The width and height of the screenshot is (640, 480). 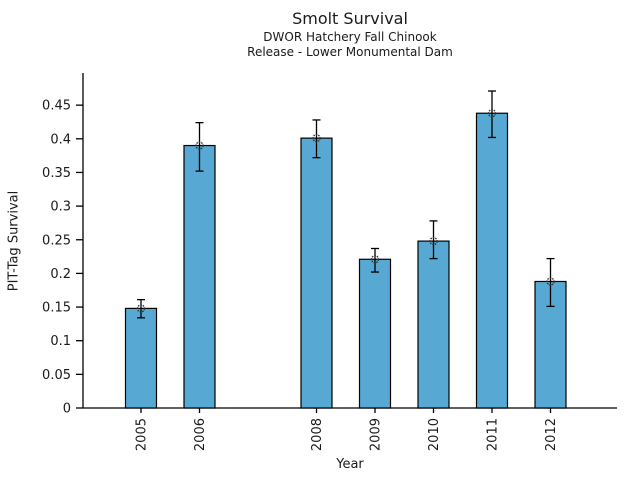 I want to click on bar-2011, so click(x=492, y=260).